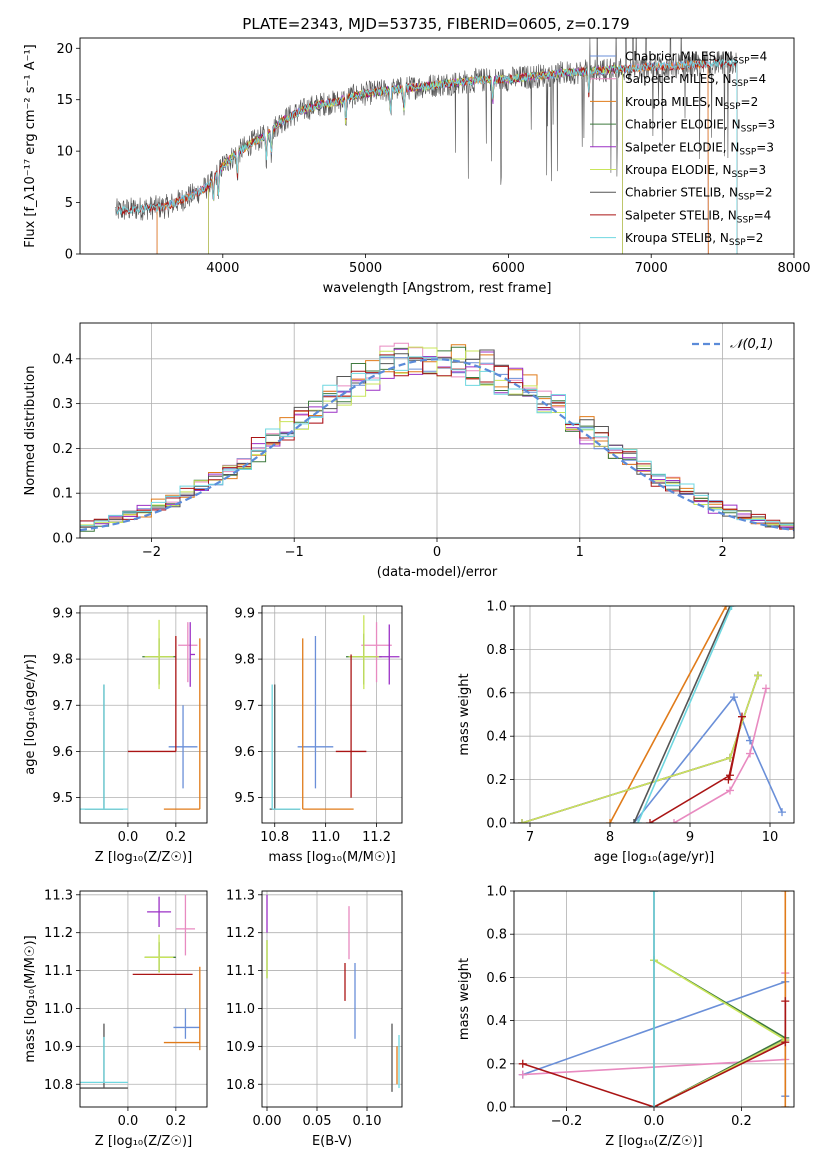 The width and height of the screenshot is (819, 1170). What do you see at coordinates (332, 1141) in the screenshot?
I see `x-axis-label: E(B-V)` at bounding box center [332, 1141].